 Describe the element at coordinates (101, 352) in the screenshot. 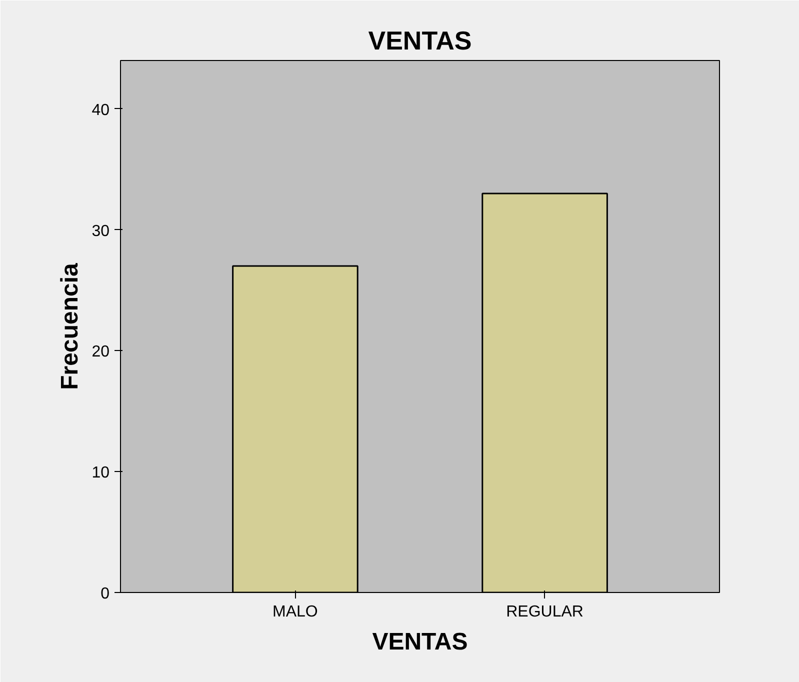

I see `y-tick-label: 20` at that location.